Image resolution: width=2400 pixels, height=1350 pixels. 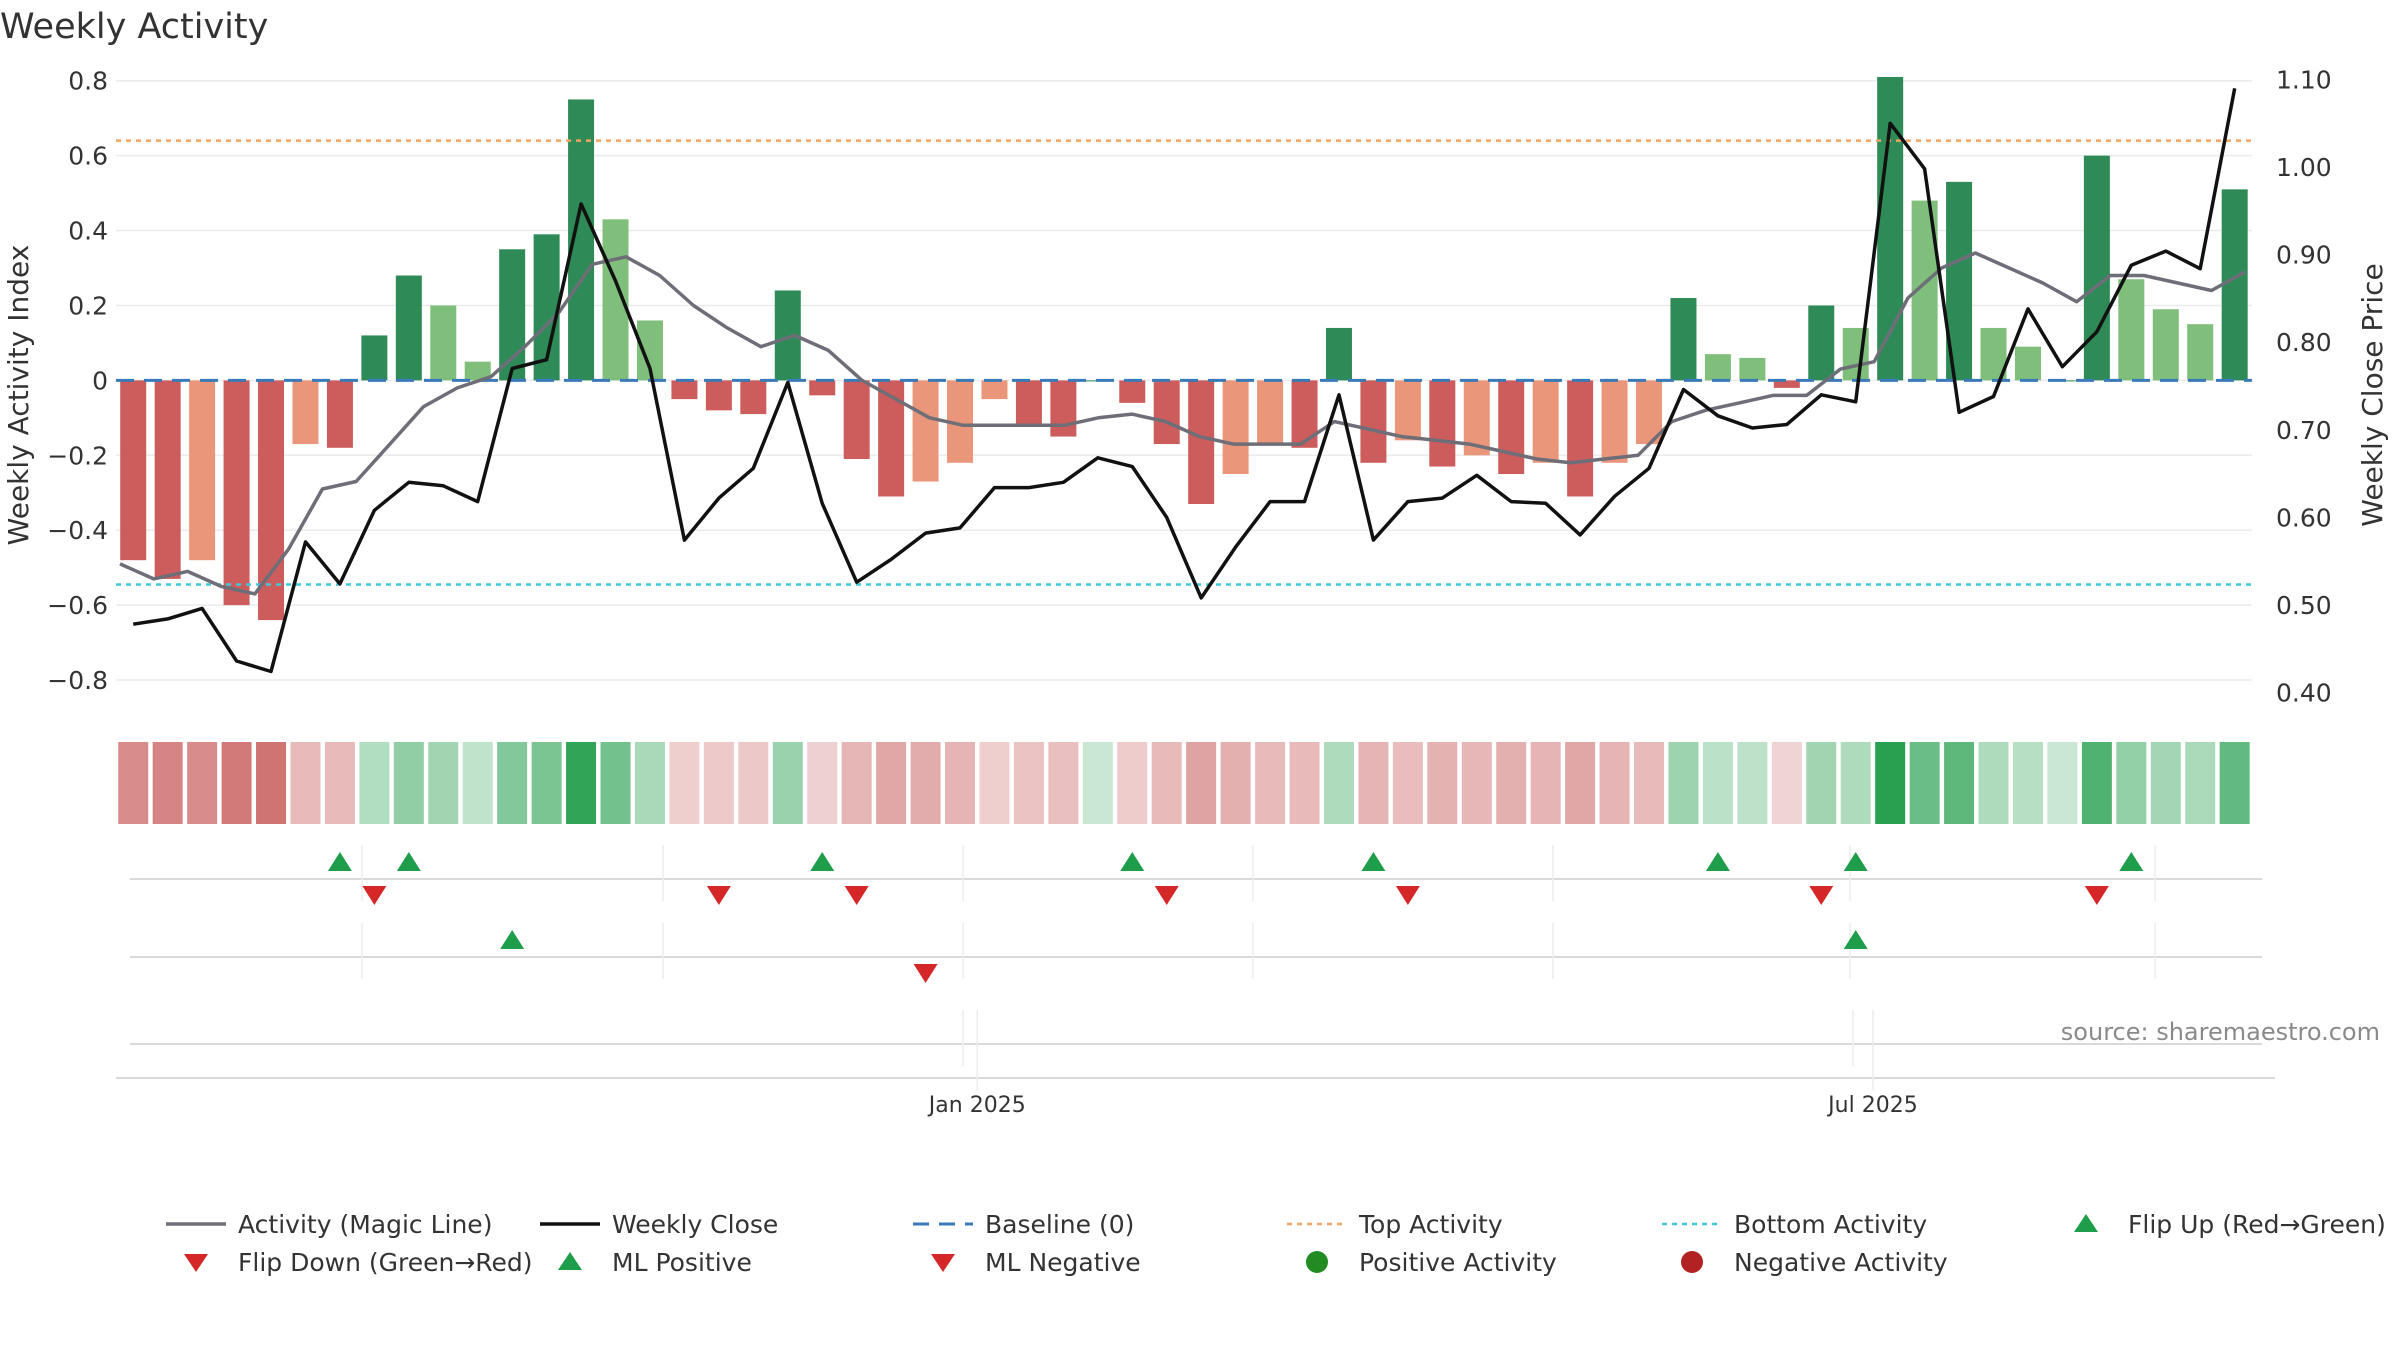 What do you see at coordinates (2220, 1032) in the screenshot?
I see `source-note: source: sharemaestro.com` at bounding box center [2220, 1032].